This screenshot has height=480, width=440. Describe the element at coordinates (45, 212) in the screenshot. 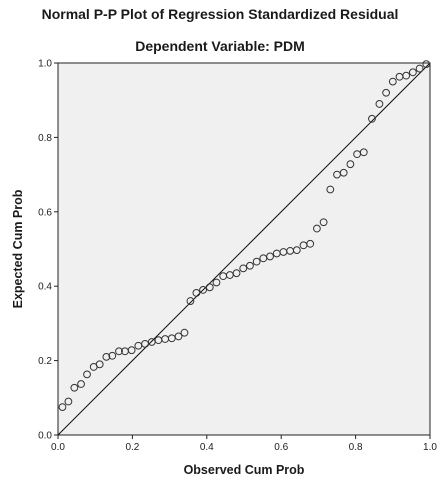

I see `y-tick-label: 0.6` at that location.